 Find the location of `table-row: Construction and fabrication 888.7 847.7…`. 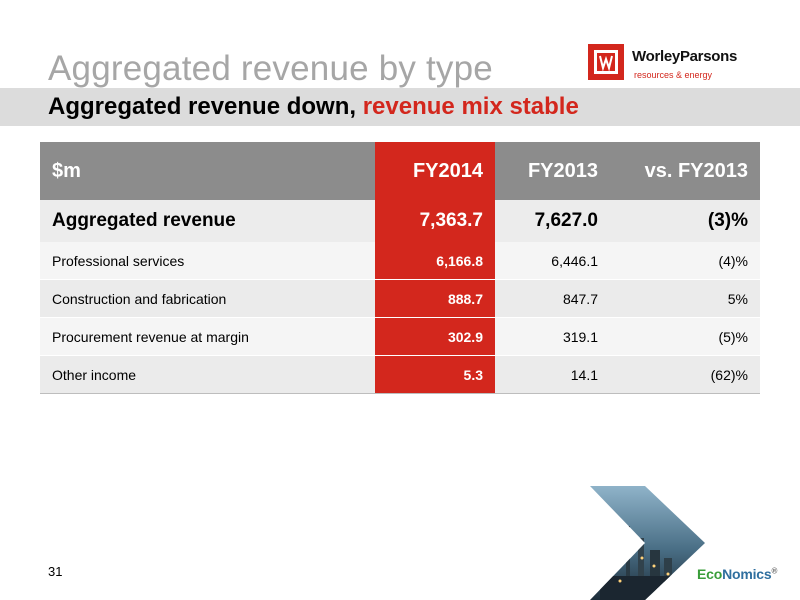

table-row: Construction and fabrication 888.7 847.7… is located at coordinates (400, 298).